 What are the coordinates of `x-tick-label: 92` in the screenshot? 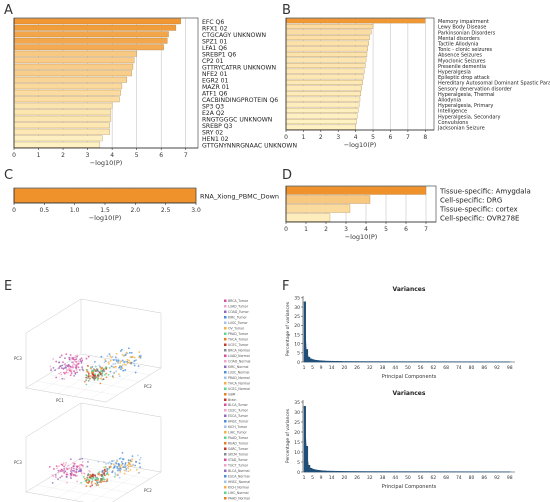 It's located at (497, 368).